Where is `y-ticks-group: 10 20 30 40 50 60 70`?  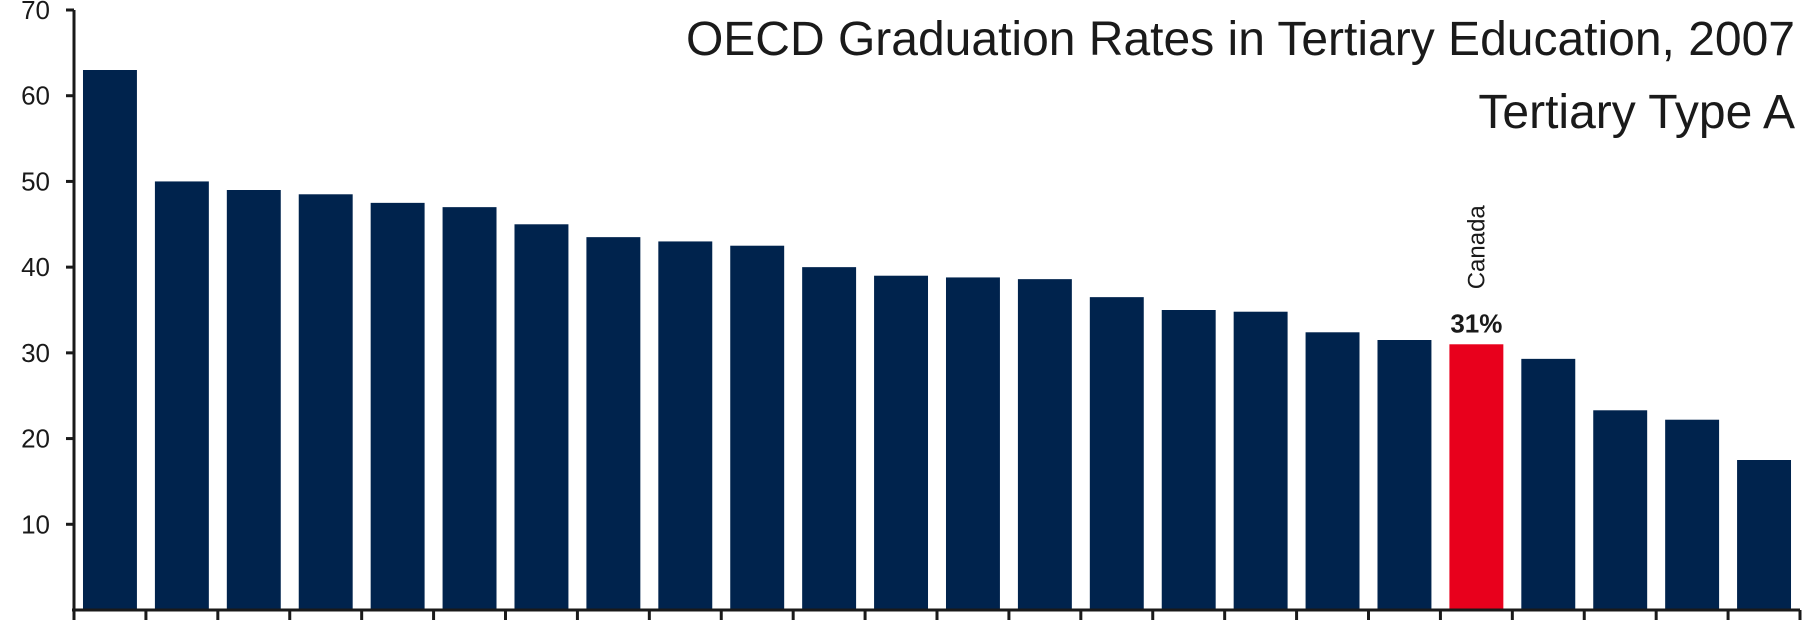
y-ticks-group: 10 20 30 40 50 60 70 is located at coordinates (47, 269).